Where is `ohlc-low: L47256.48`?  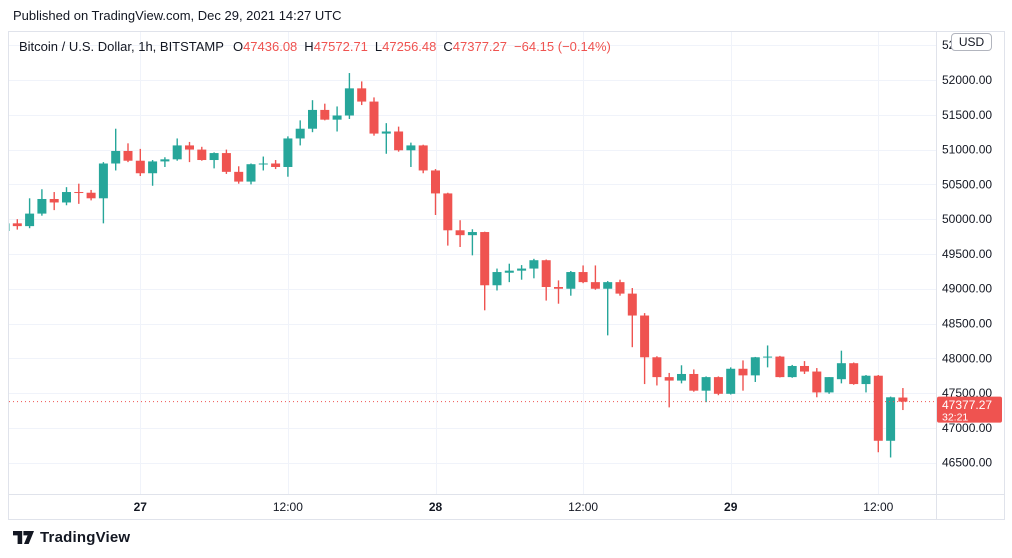 ohlc-low: L47256.48 is located at coordinates (405, 46).